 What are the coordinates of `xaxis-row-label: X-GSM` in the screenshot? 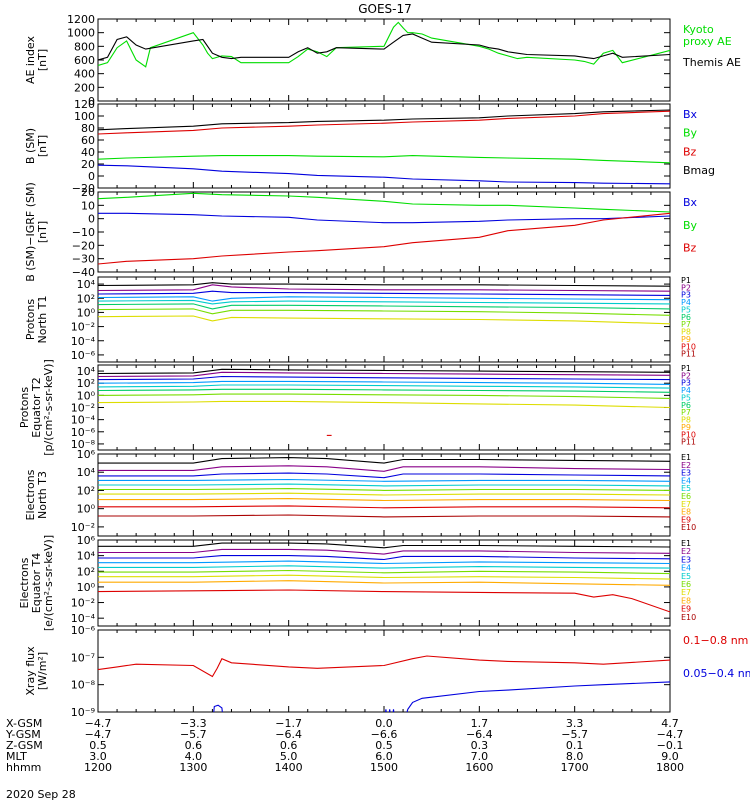 It's located at (24, 723).